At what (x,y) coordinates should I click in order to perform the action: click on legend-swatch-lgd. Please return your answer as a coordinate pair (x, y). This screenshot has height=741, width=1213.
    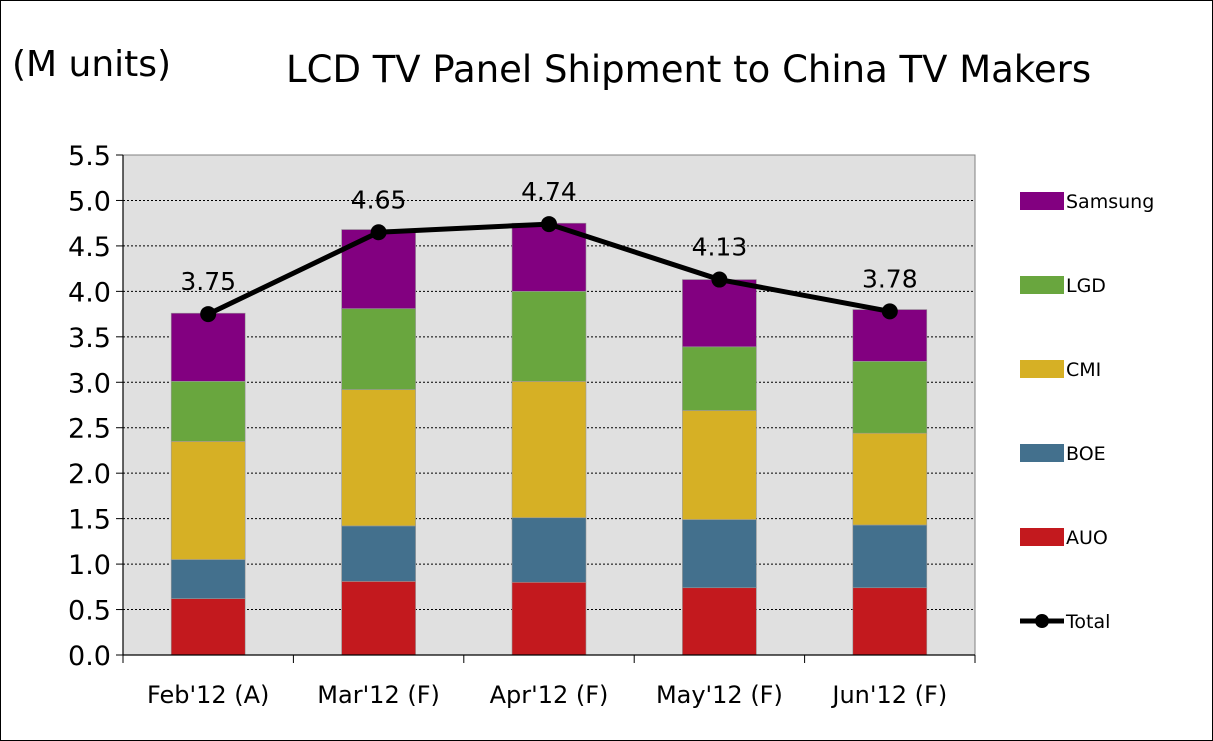
    Looking at the image, I should click on (1042, 285).